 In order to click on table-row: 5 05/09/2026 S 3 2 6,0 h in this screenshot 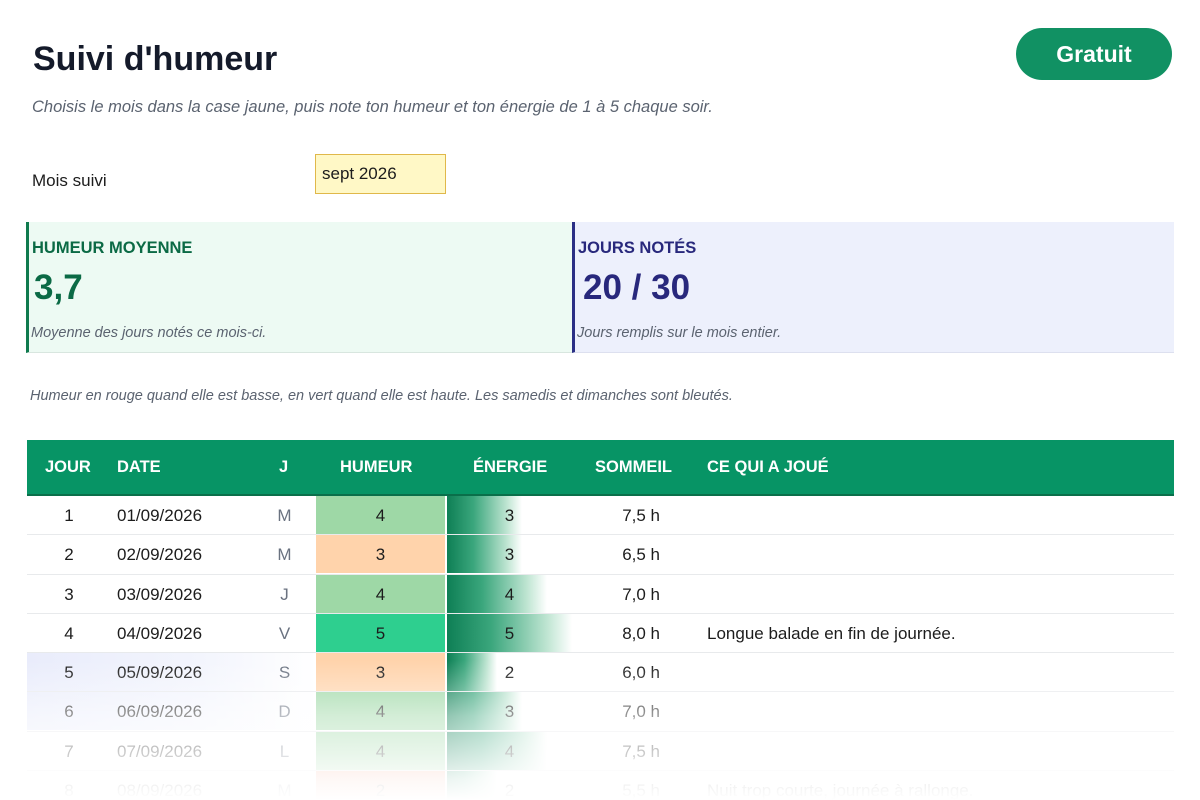, I will do `click(600, 673)`.